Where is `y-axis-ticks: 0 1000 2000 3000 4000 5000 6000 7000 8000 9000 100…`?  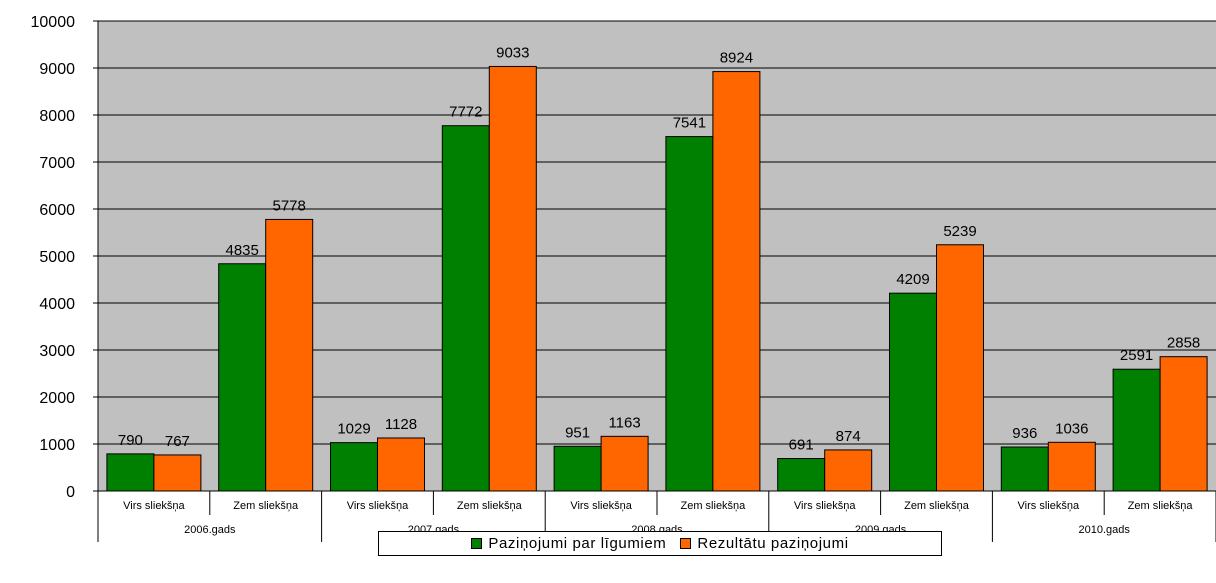 y-axis-ticks: 0 1000 2000 3000 4000 5000 6000 7000 8000 9000 100… is located at coordinates (64, 257).